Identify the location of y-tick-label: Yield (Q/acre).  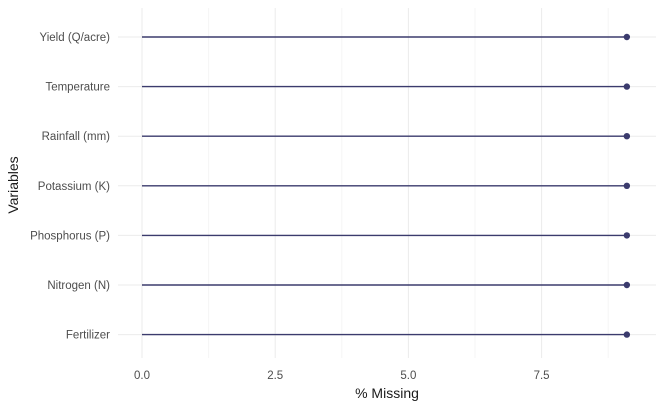
(74, 38).